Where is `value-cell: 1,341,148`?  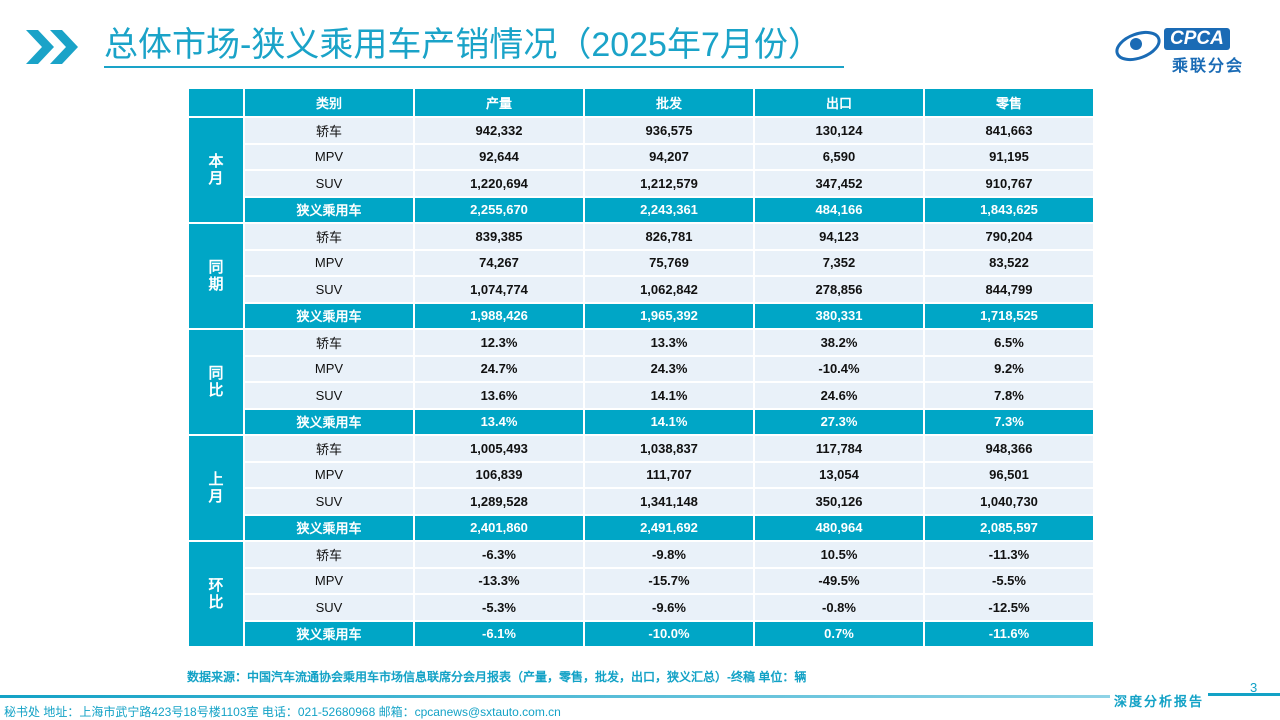 value-cell: 1,341,148 is located at coordinates (669, 501).